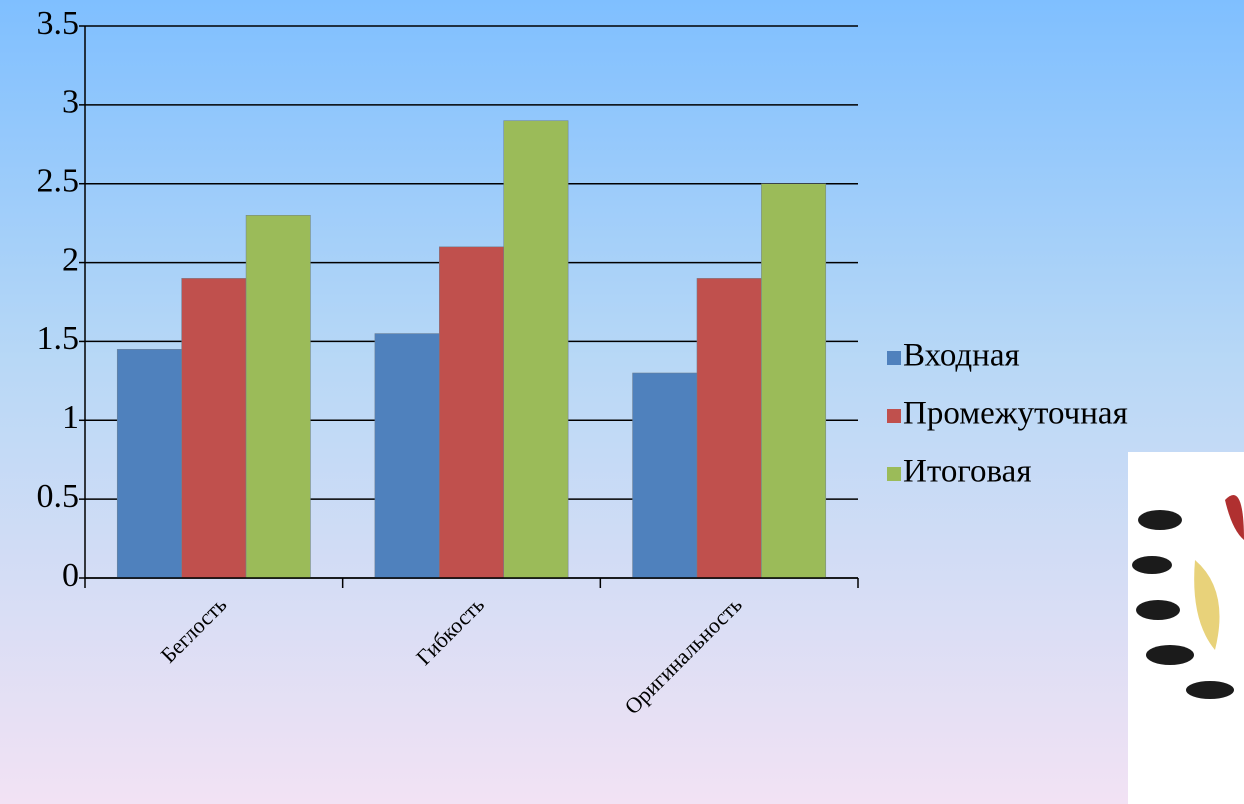  What do you see at coordinates (70, 417) in the screenshot?
I see `y-tick-label: 1` at bounding box center [70, 417].